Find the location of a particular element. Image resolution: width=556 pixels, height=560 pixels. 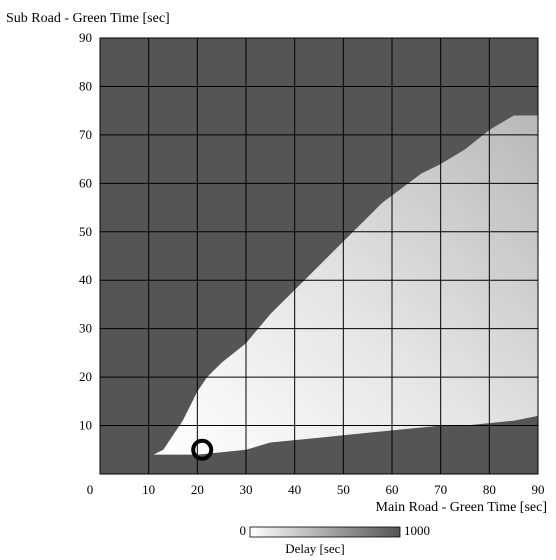

x-tick-label: 90 is located at coordinates (538, 489).